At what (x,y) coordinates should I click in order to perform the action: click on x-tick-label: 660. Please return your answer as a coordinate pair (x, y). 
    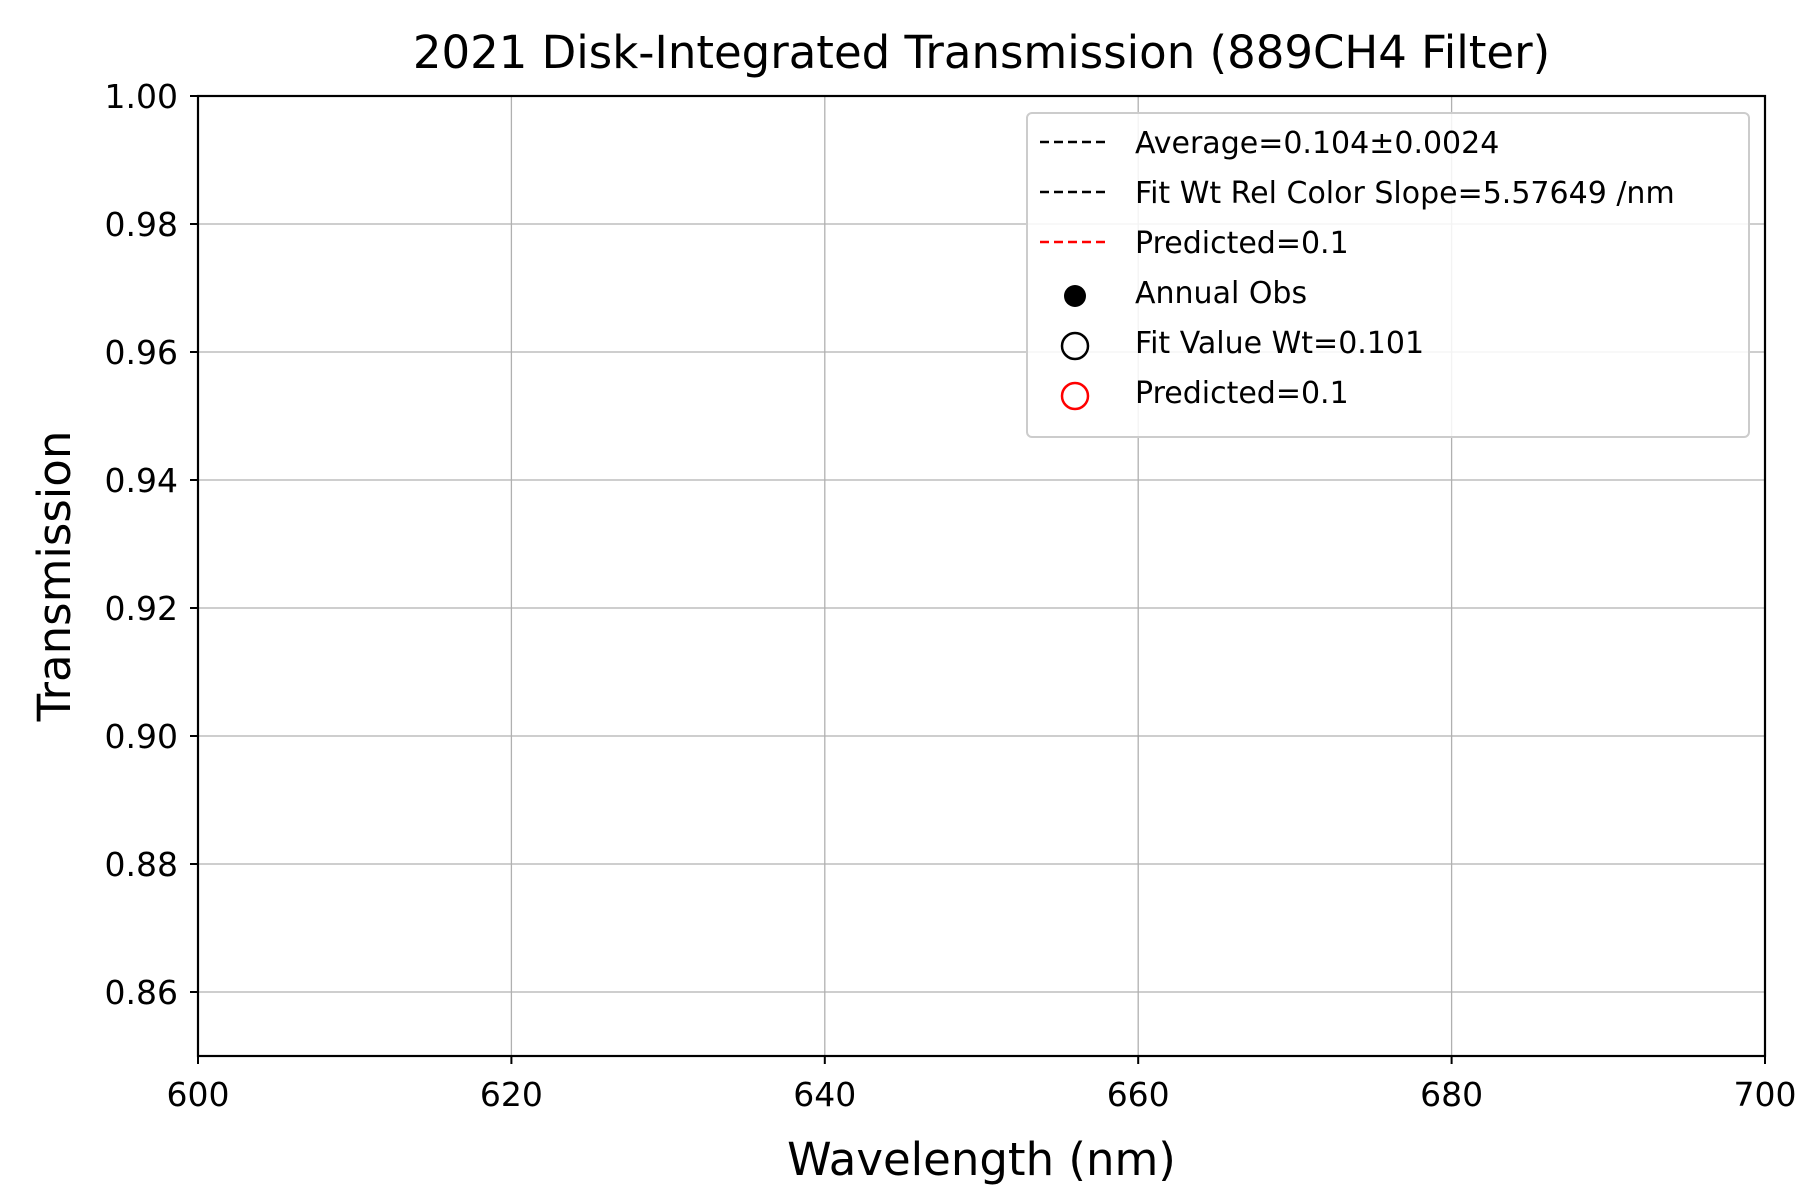
    Looking at the image, I should click on (1138, 1094).